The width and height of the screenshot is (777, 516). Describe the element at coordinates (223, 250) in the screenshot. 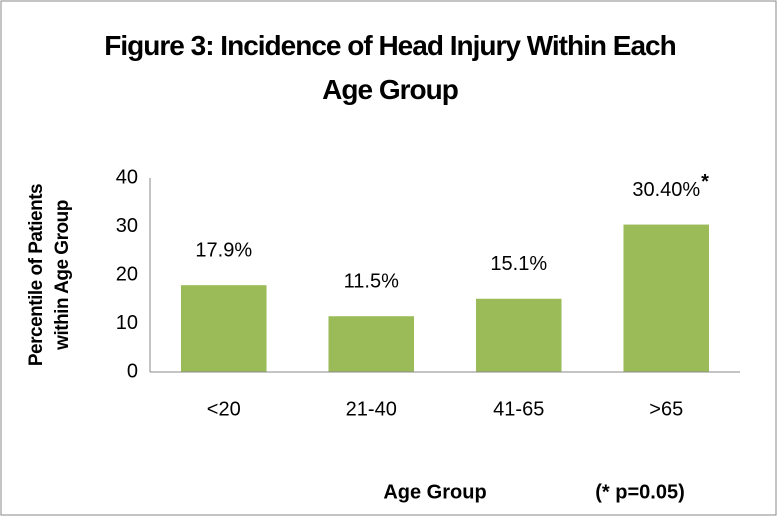

I see `data-label: 17.9%` at that location.